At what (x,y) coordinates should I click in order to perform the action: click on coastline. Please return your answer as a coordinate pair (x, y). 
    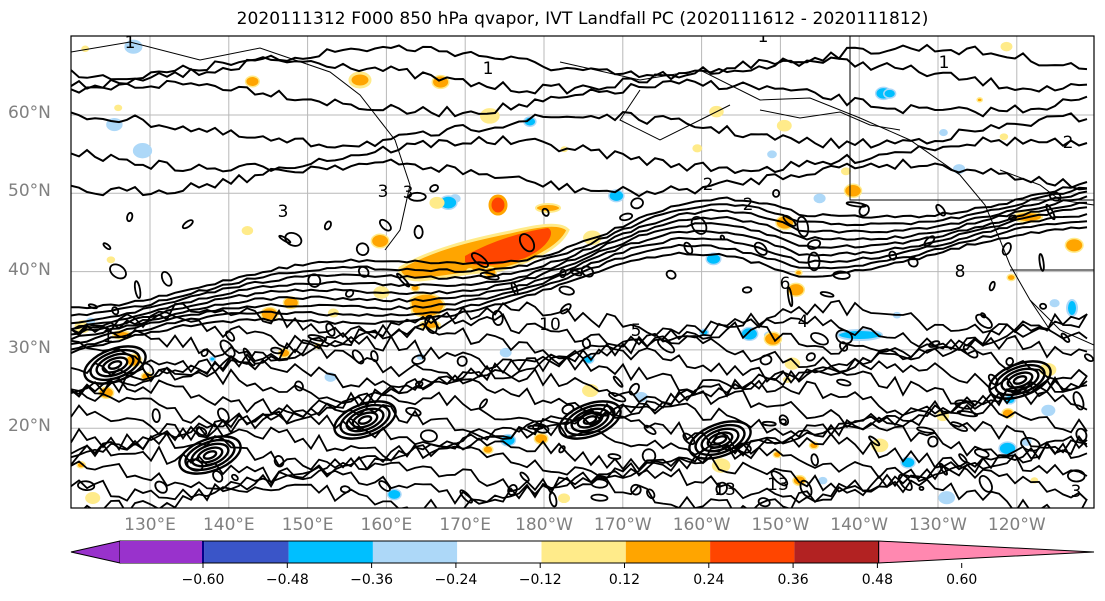
    Looking at the image, I should click on (241, 146).